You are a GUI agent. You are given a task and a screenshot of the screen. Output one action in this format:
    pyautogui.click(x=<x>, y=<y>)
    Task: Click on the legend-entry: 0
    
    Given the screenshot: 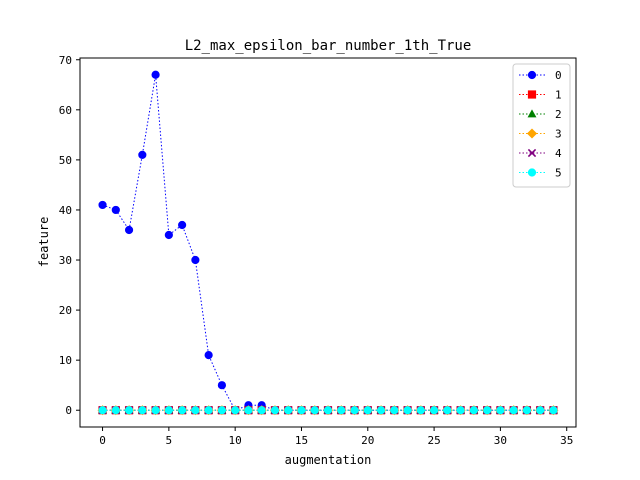 What is the action you would take?
    pyautogui.click(x=540, y=75)
    